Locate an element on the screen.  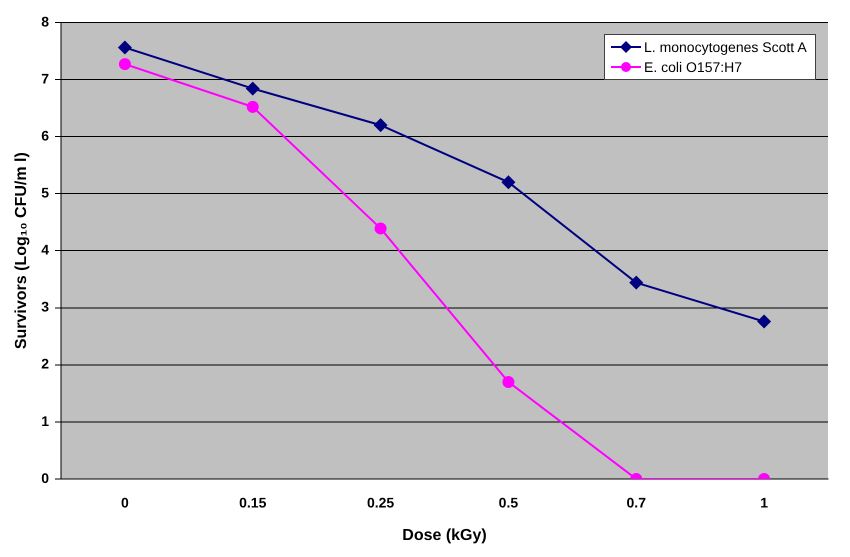
y-tick-label: 3 is located at coordinates (45, 306).